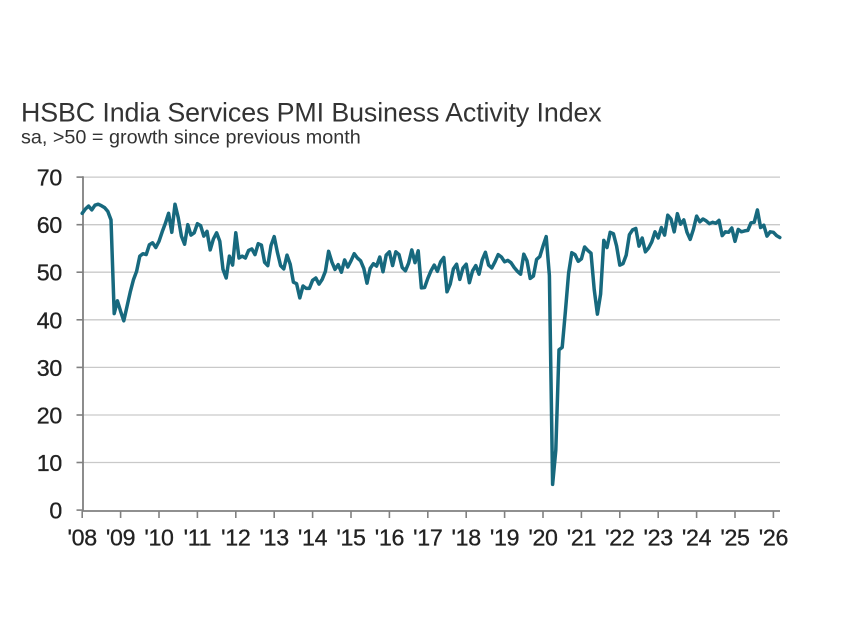  I want to click on svg-text: 40, so click(49, 320).